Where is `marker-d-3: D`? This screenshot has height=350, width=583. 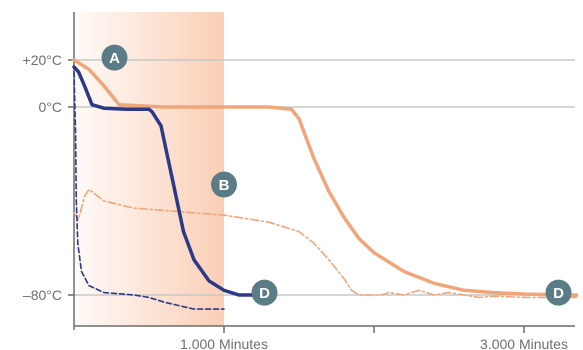 marker-d-3: D is located at coordinates (558, 292).